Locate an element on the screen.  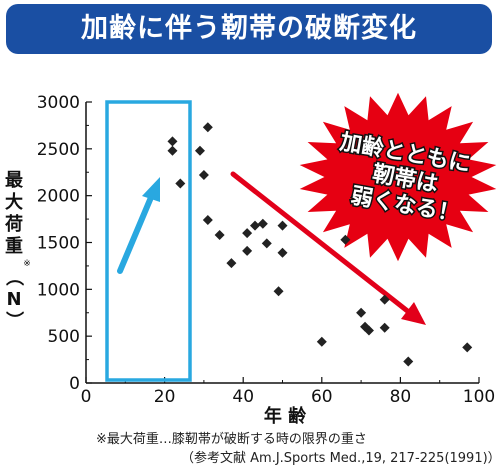
x-tick-label: 40 is located at coordinates (243, 397).